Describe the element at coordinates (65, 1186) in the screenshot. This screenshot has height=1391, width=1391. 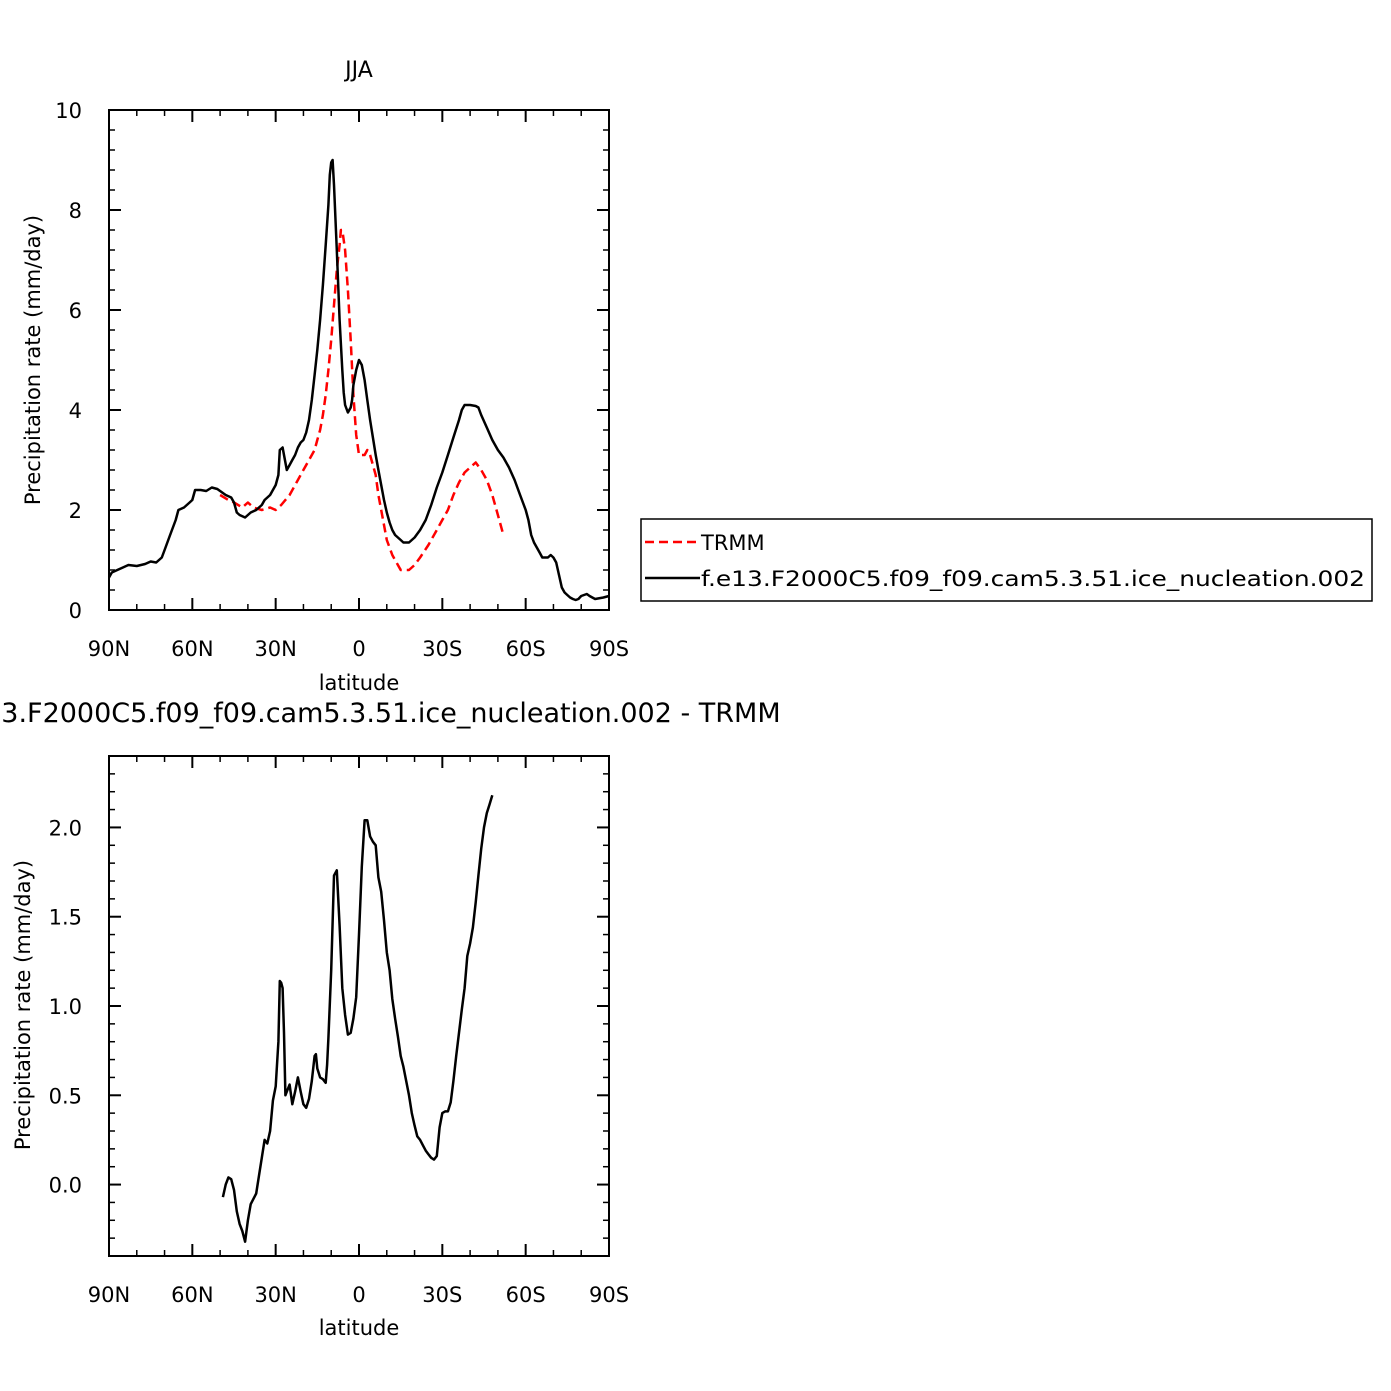
I see `y-tick-label: 0.0` at that location.